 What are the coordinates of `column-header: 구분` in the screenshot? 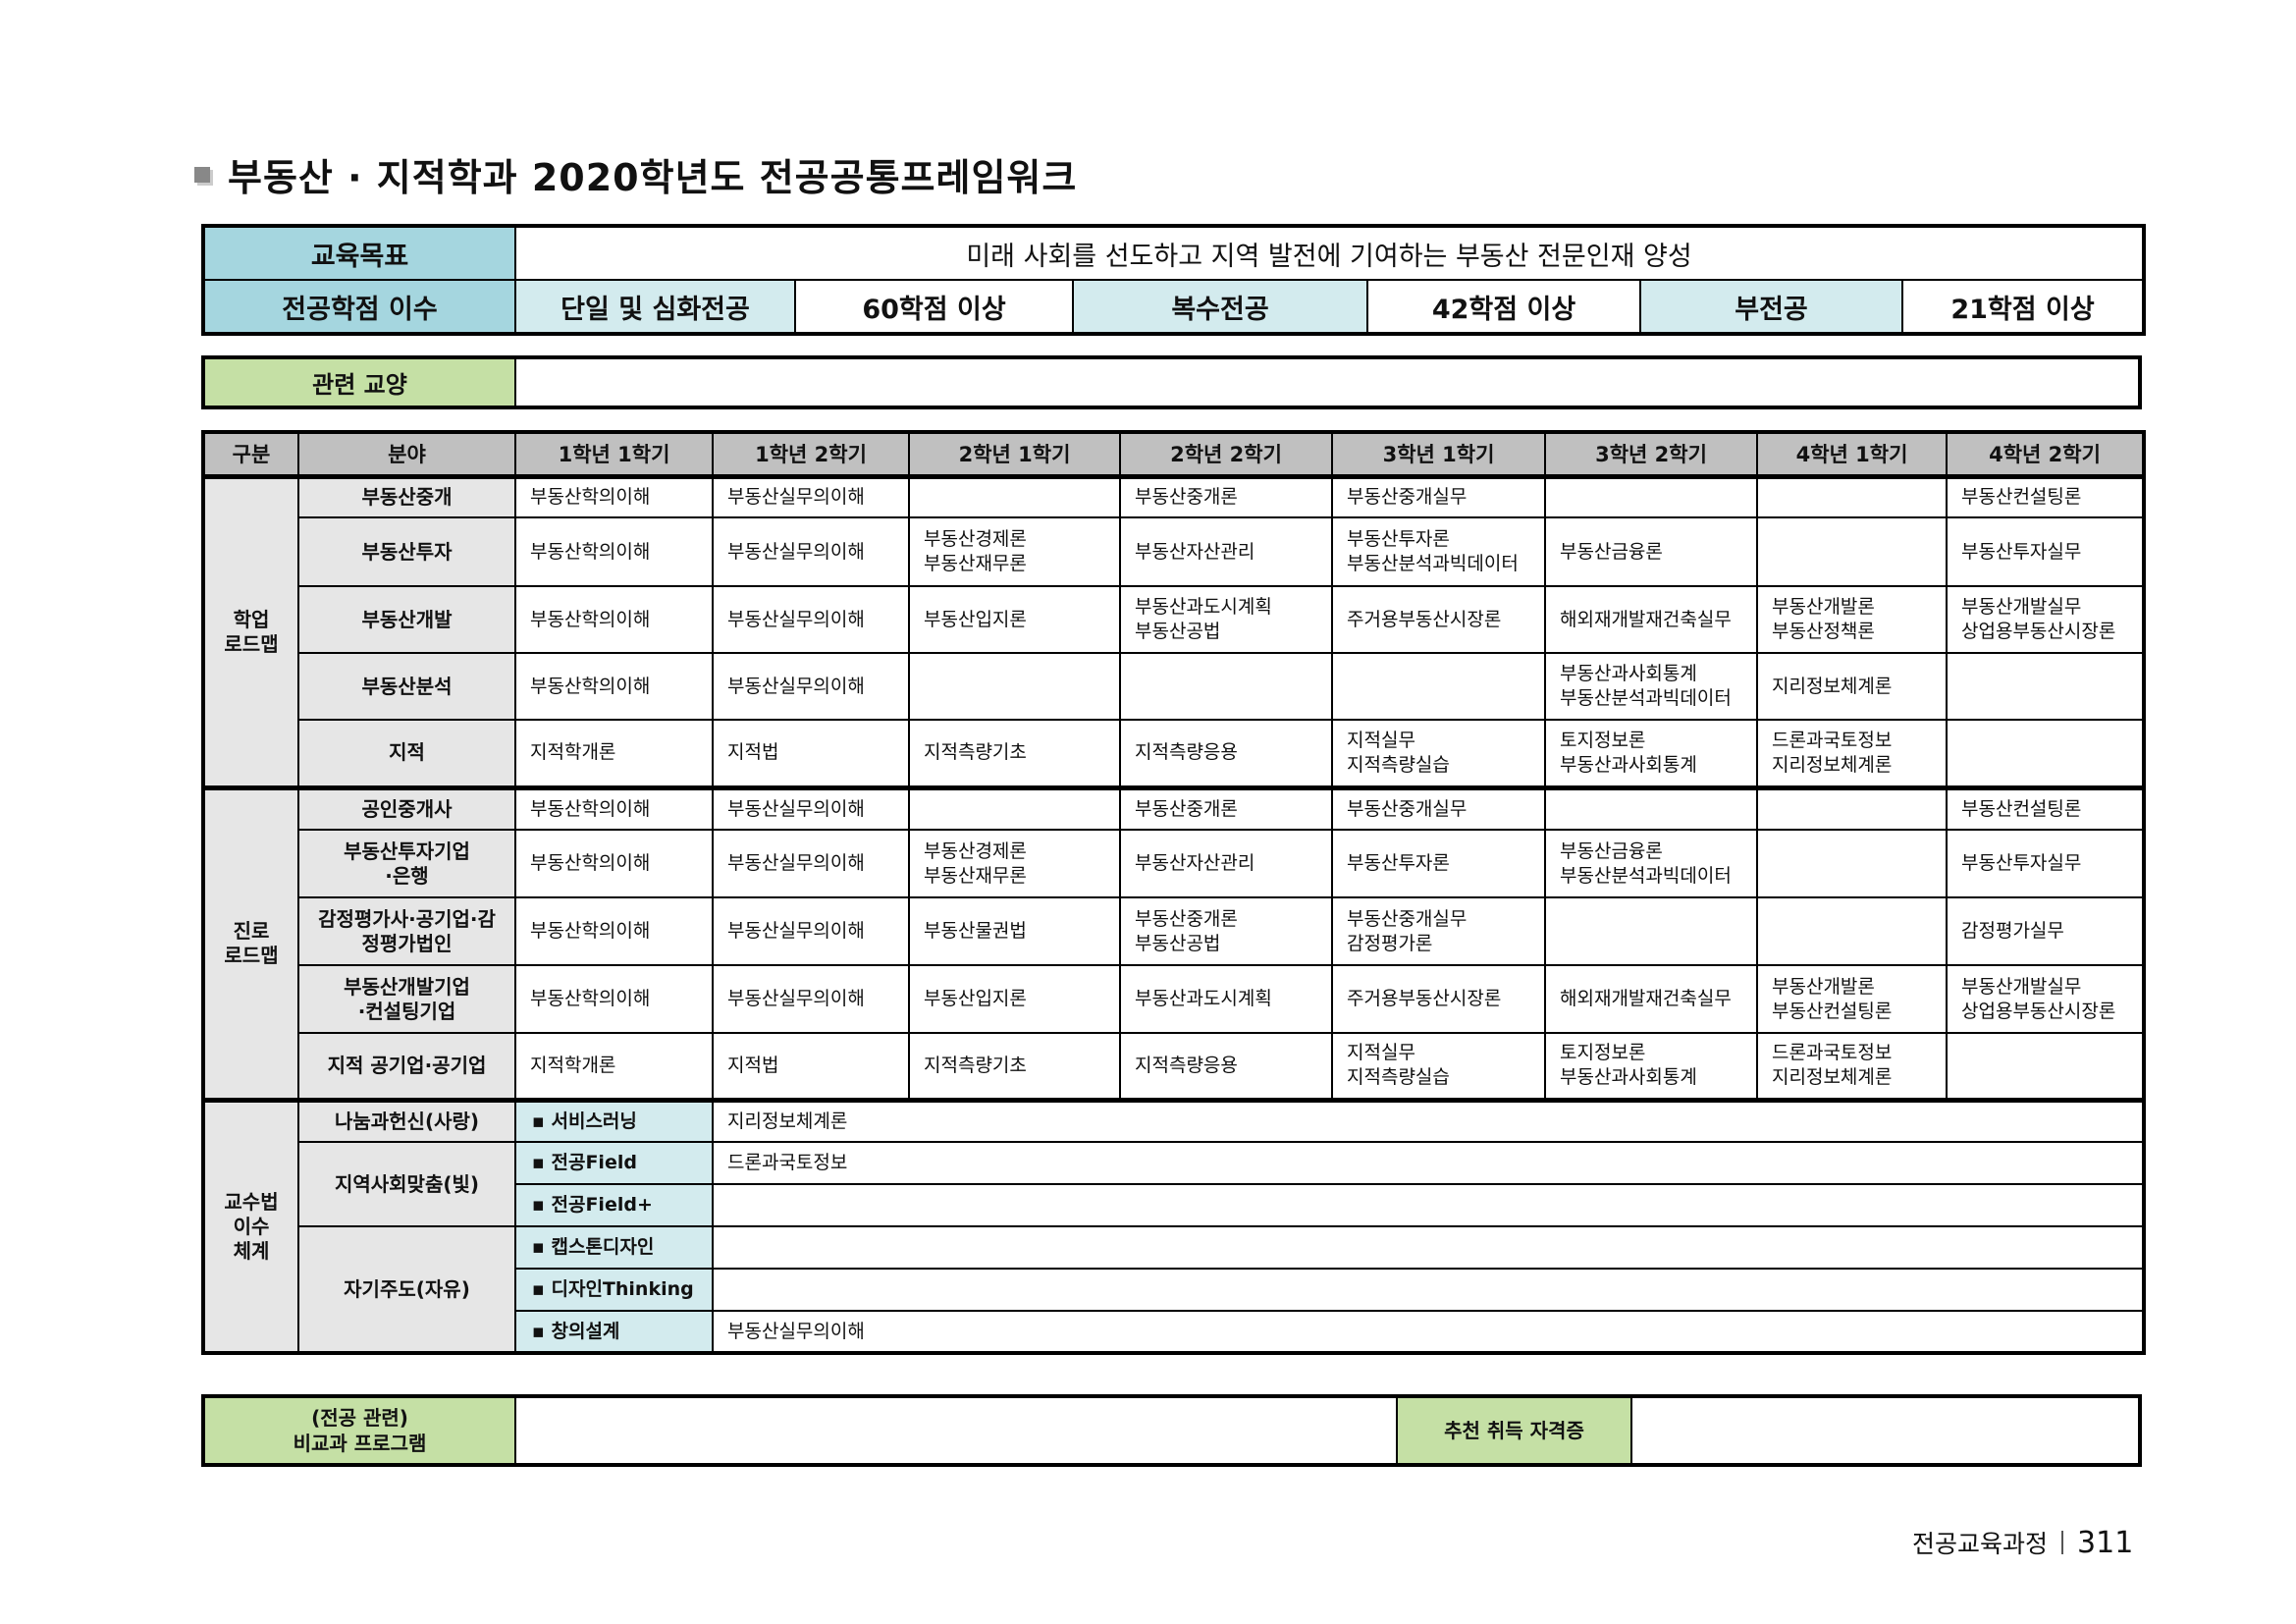 It's located at (251, 455).